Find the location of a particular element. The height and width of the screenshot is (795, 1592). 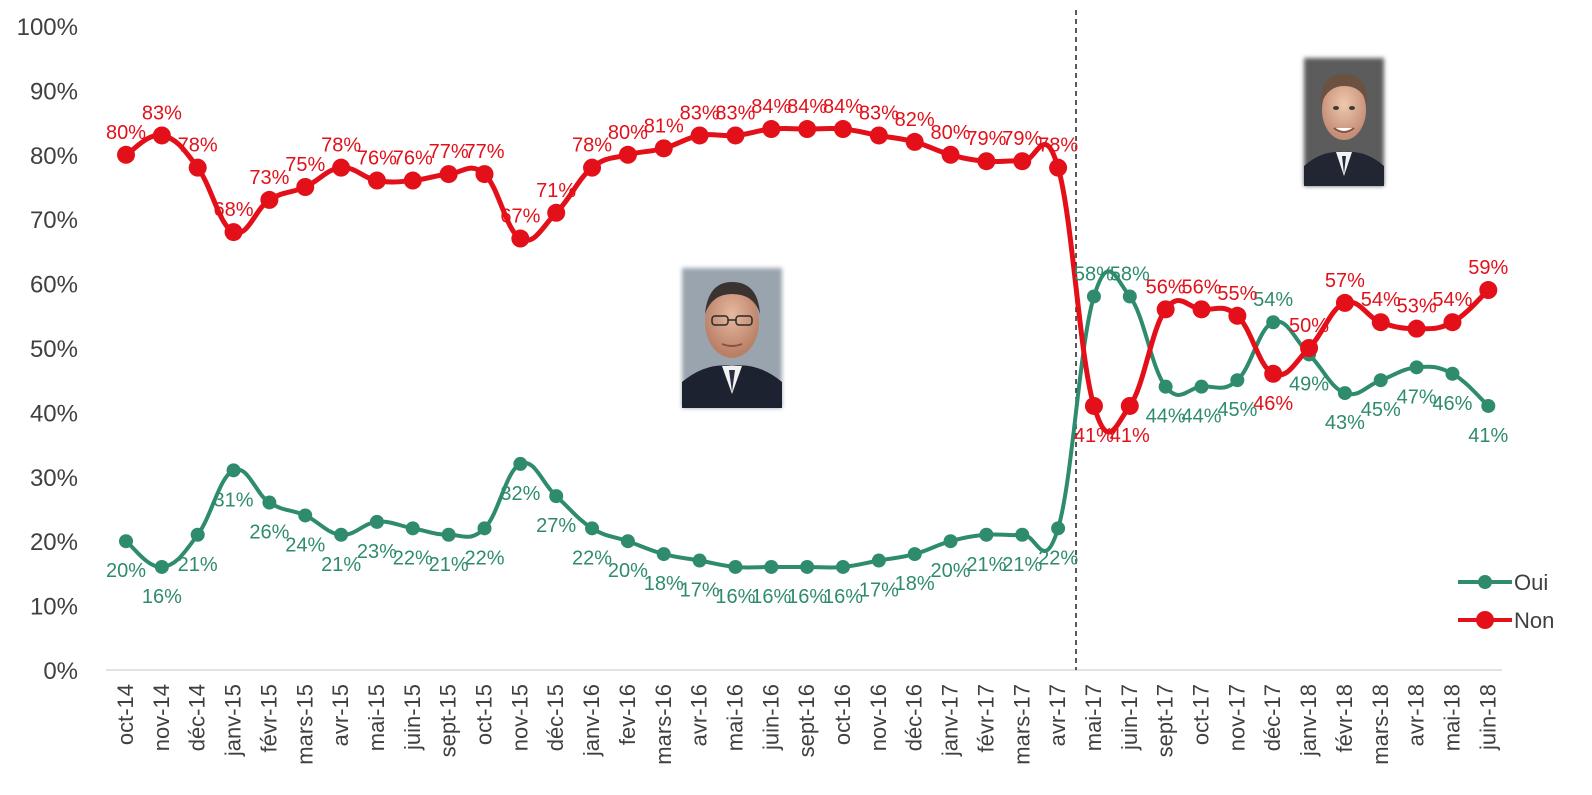

data-label: 79% is located at coordinates (986, 139).